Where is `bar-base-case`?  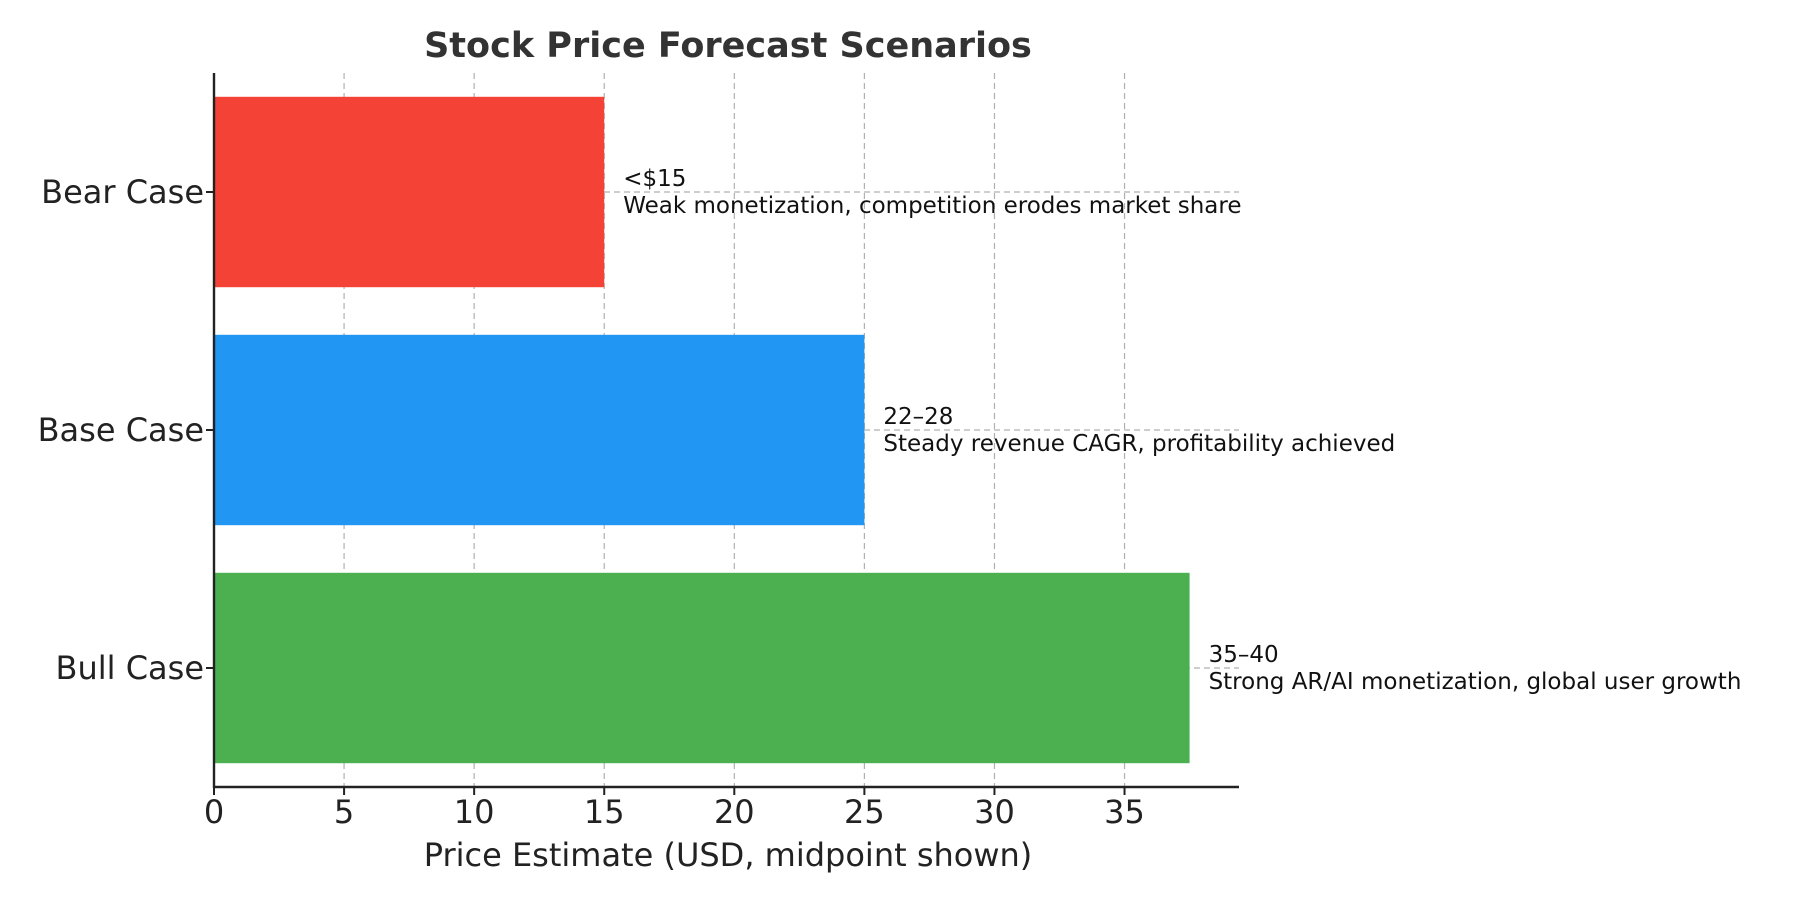
bar-base-case is located at coordinates (539, 430).